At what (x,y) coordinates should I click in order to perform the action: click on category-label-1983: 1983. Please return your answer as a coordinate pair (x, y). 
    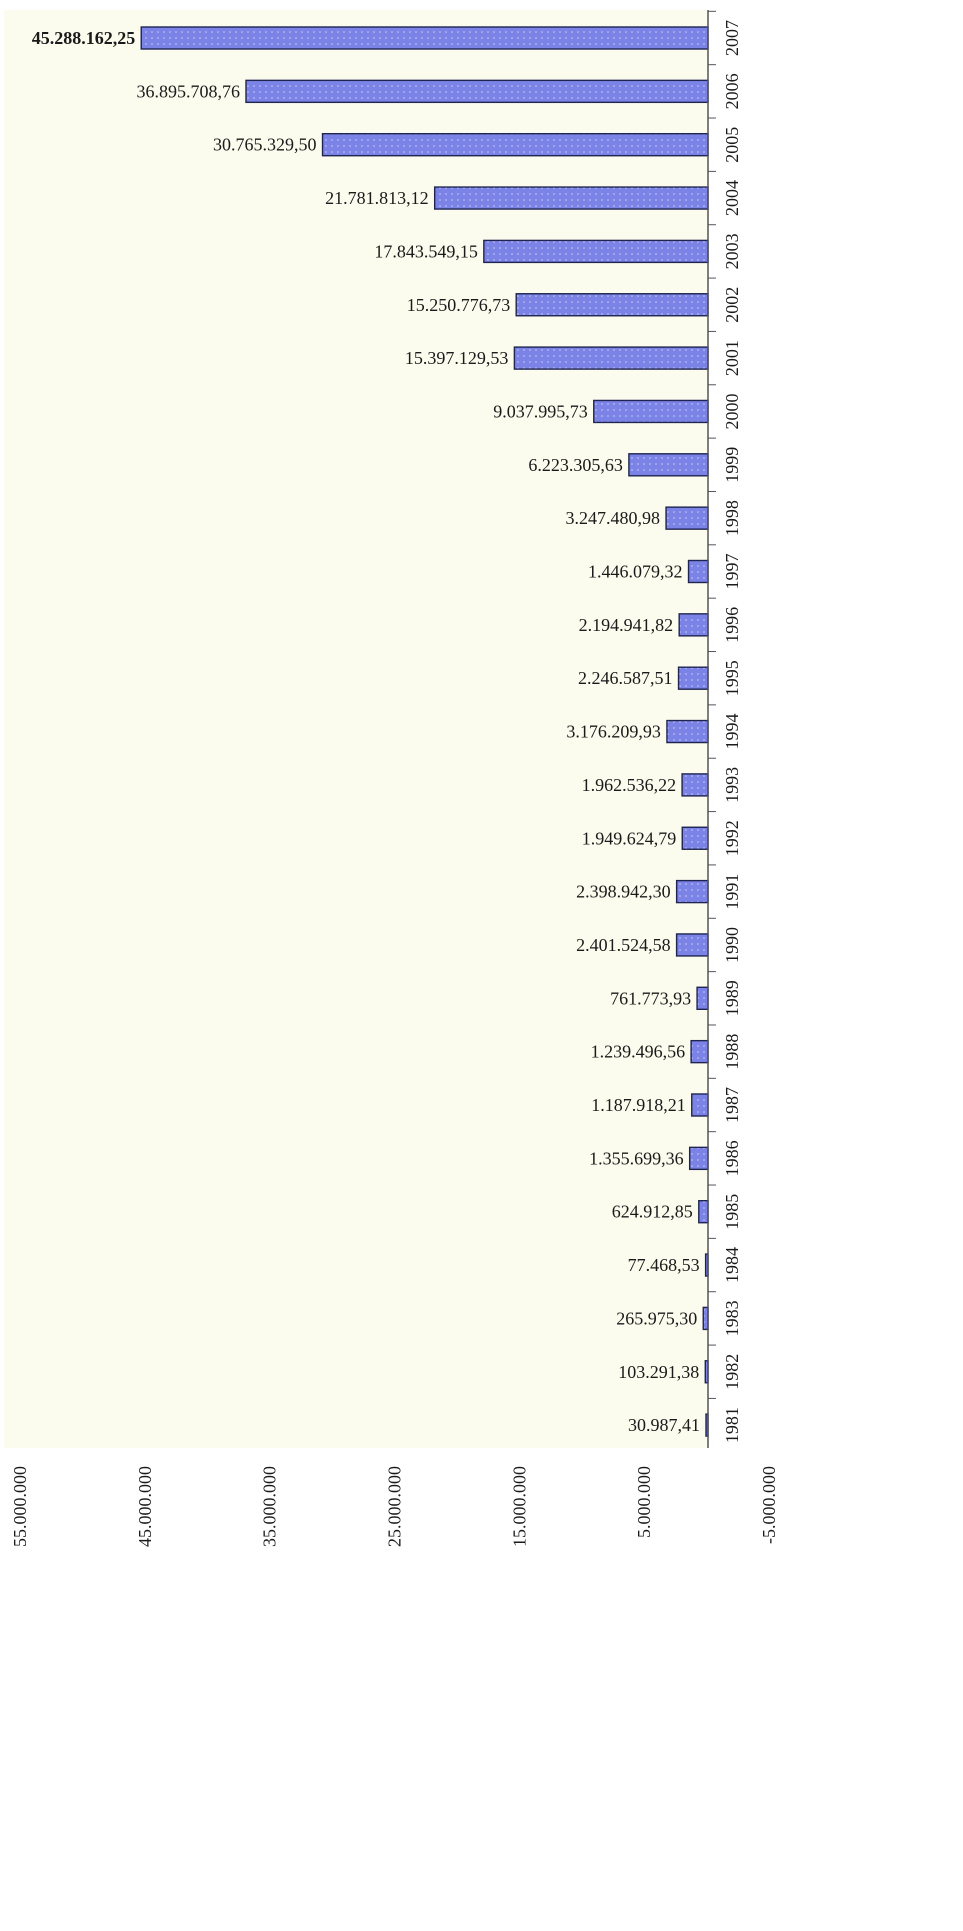
    Looking at the image, I should click on (732, 1318).